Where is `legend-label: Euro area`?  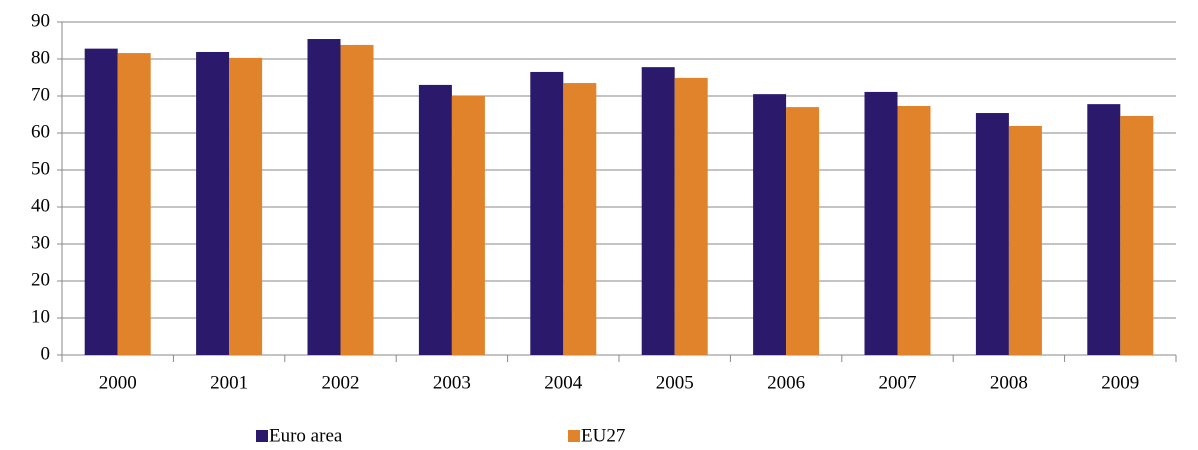
legend-label: Euro area is located at coordinates (306, 435).